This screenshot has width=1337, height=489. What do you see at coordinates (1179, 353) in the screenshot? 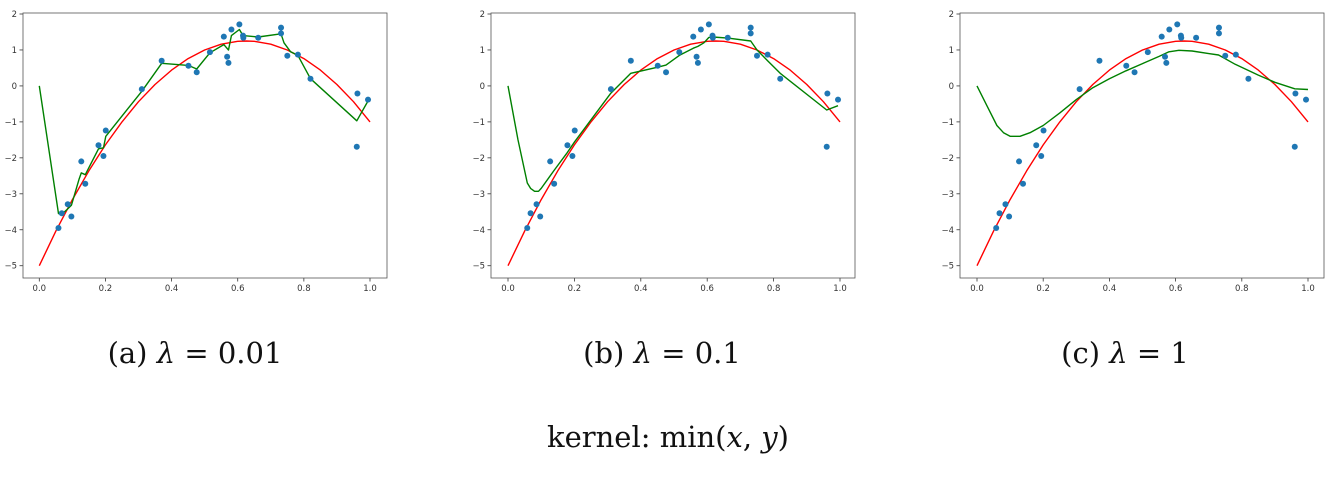
I see `lambda-value: 1` at bounding box center [1179, 353].